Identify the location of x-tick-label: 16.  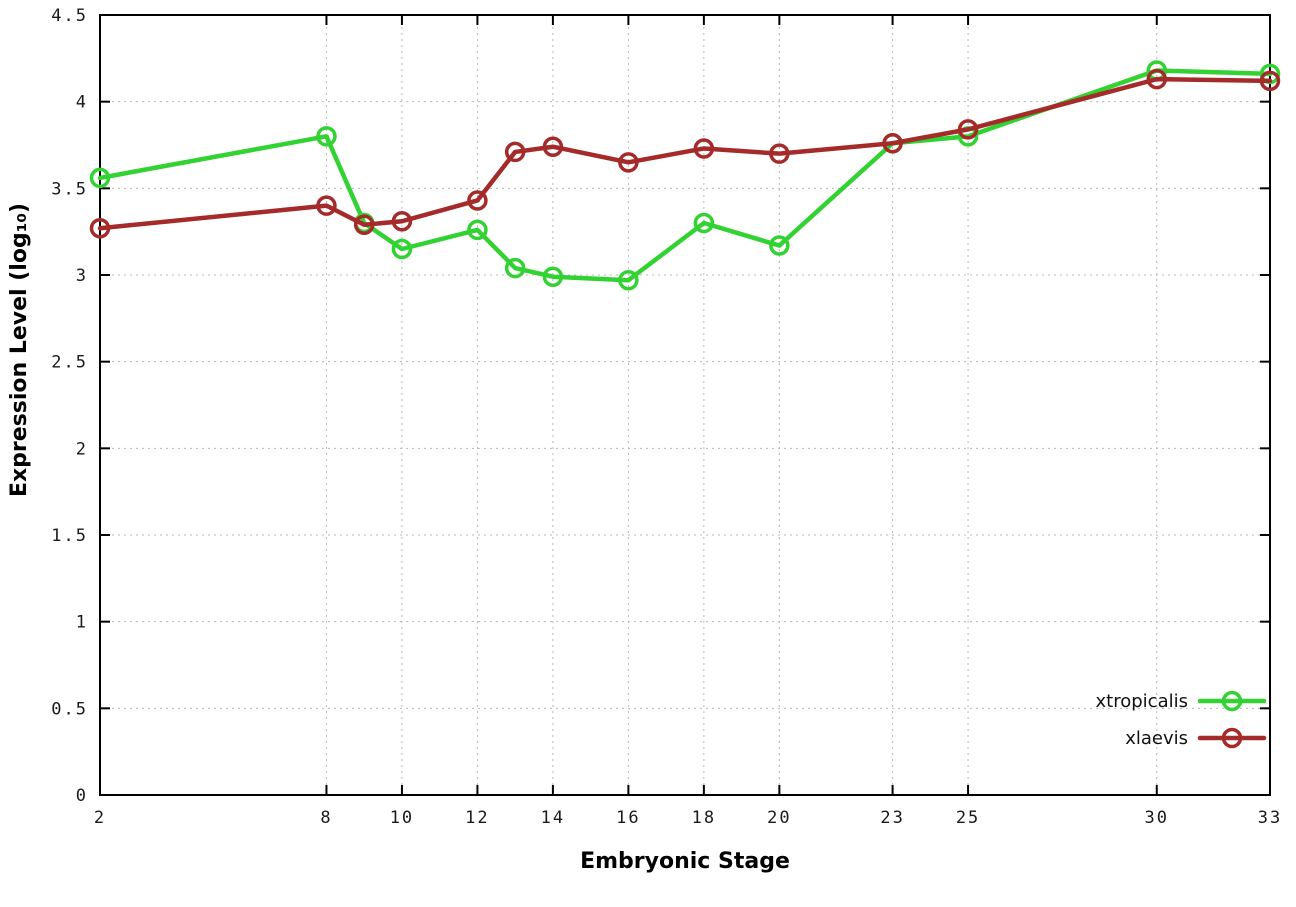
(628, 818).